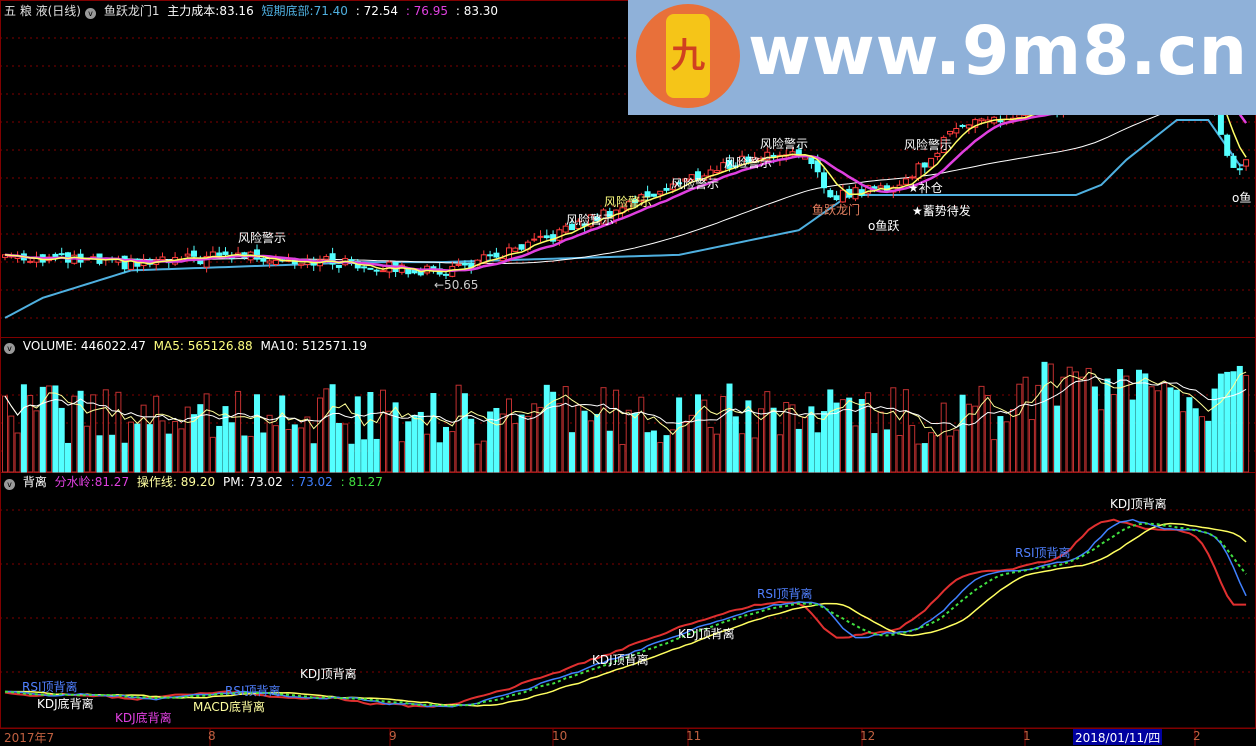 Image resolution: width=1256 pixels, height=746 pixels. What do you see at coordinates (9, 484) in the screenshot?
I see `indicator2-toggle-icon: v` at bounding box center [9, 484].